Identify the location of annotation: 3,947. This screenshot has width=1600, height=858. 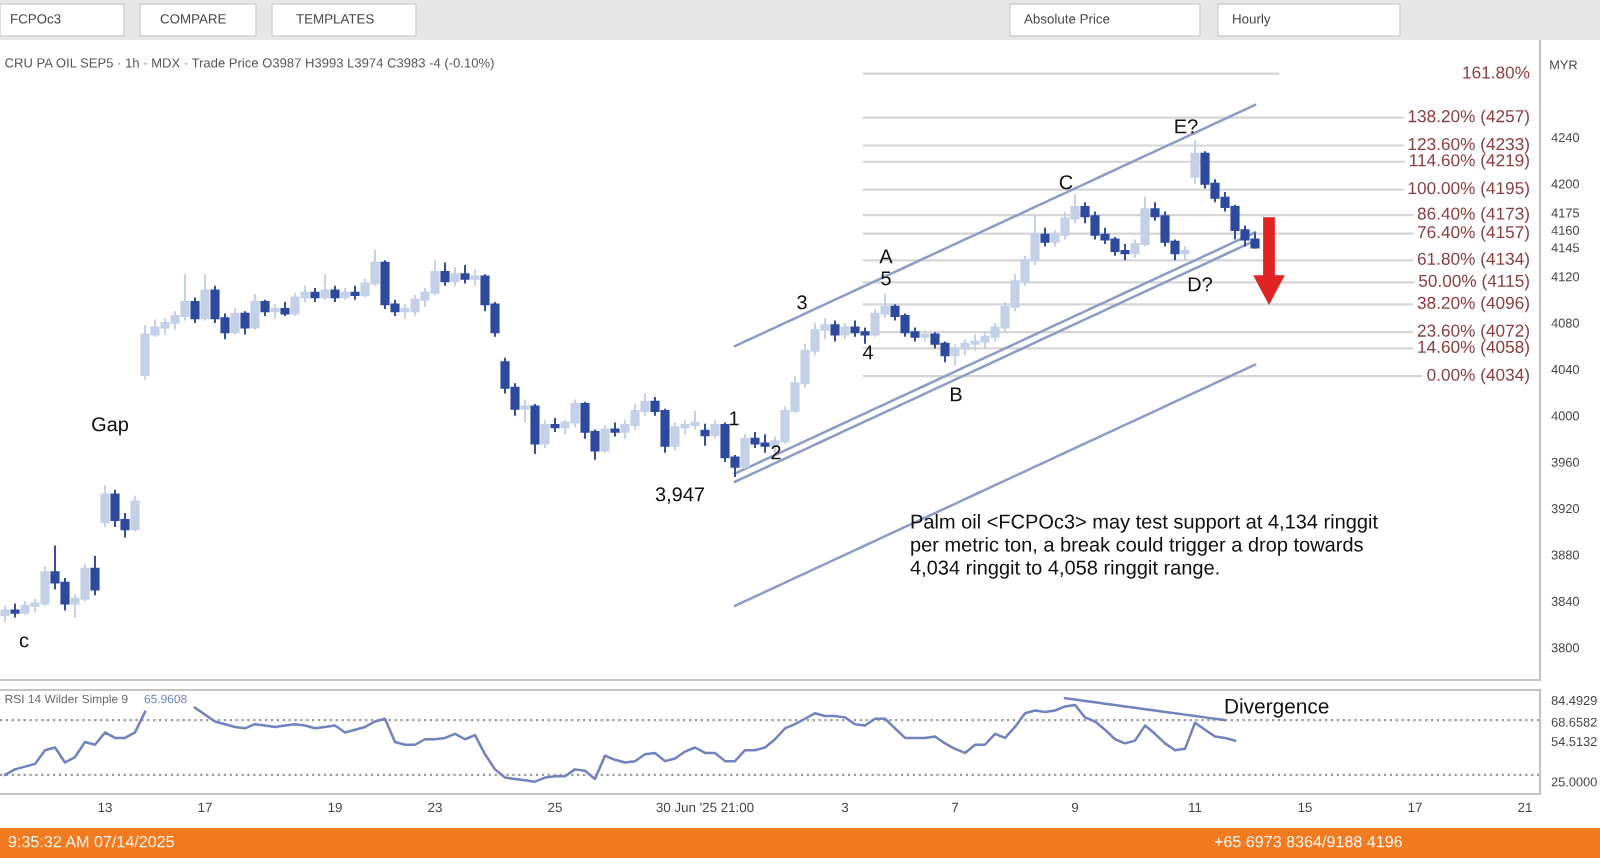
(680, 495).